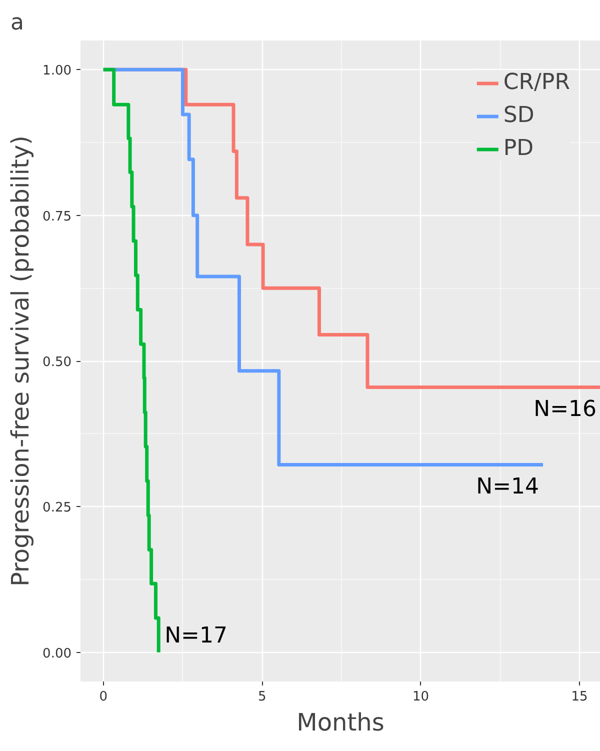 The height and width of the screenshot is (751, 600). I want to click on legend-label: CR/PR, so click(536, 82).